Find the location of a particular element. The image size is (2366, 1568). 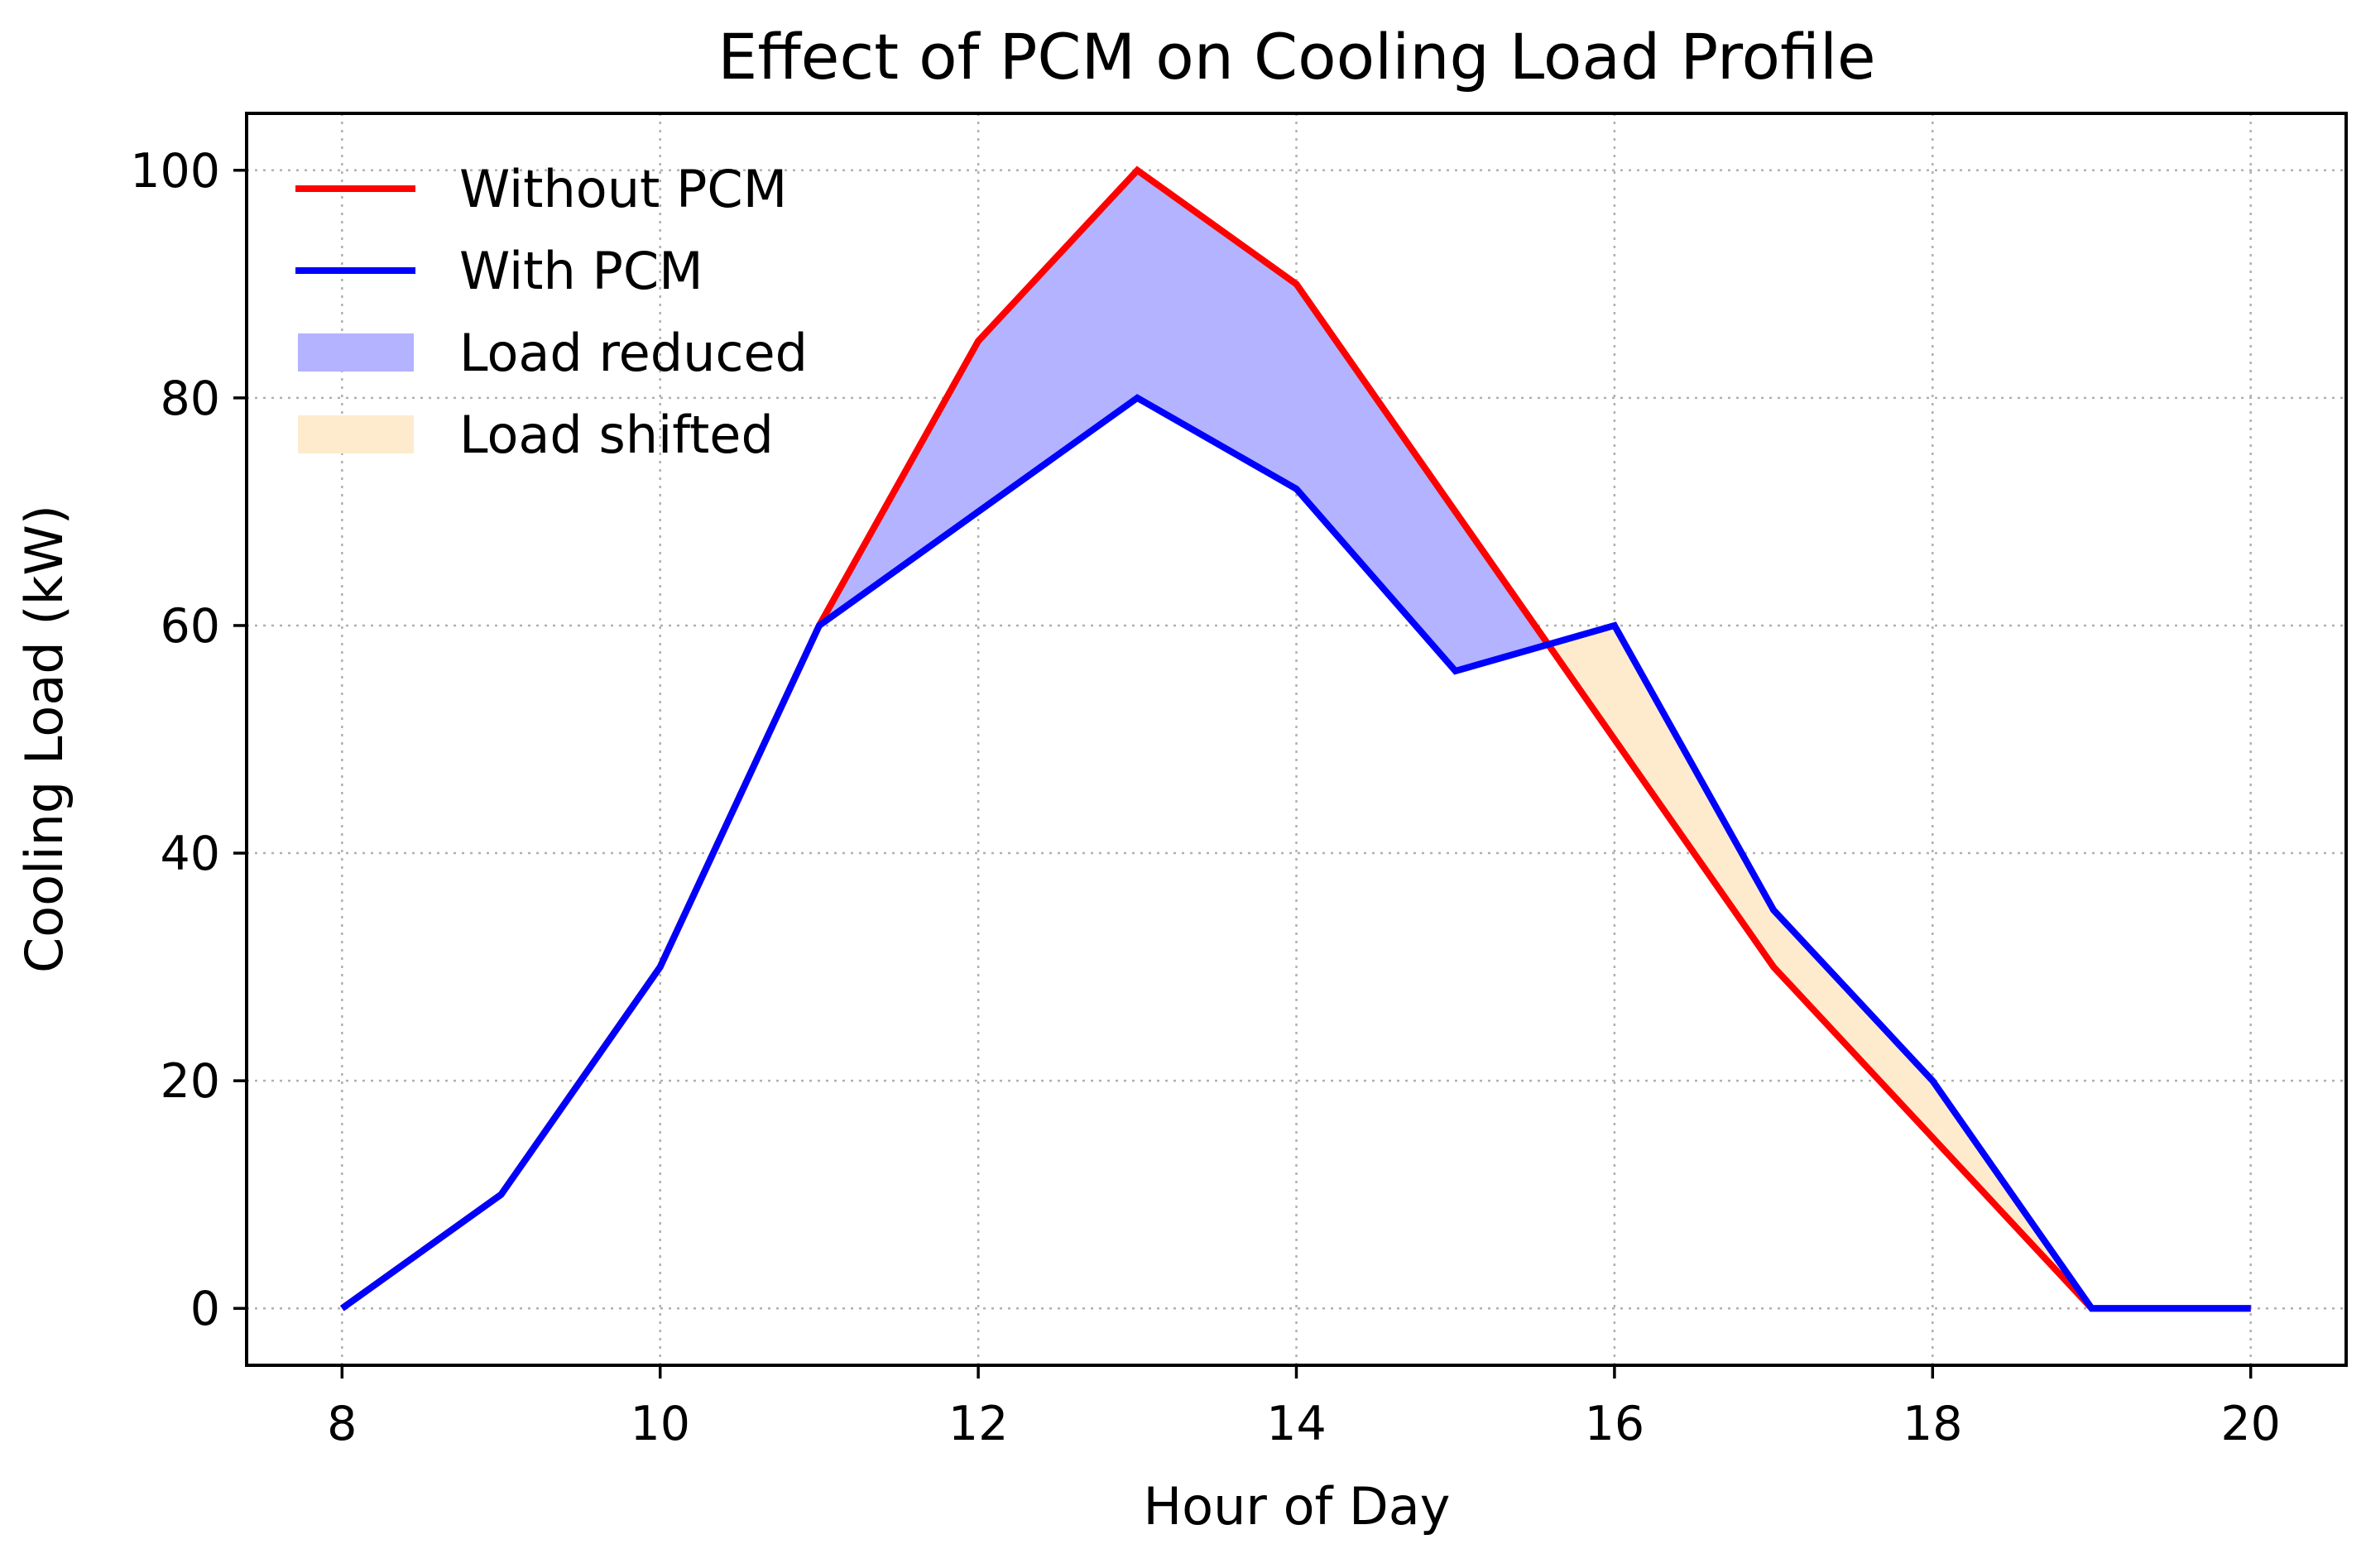

x-tick-label: 10 is located at coordinates (660, 1424).